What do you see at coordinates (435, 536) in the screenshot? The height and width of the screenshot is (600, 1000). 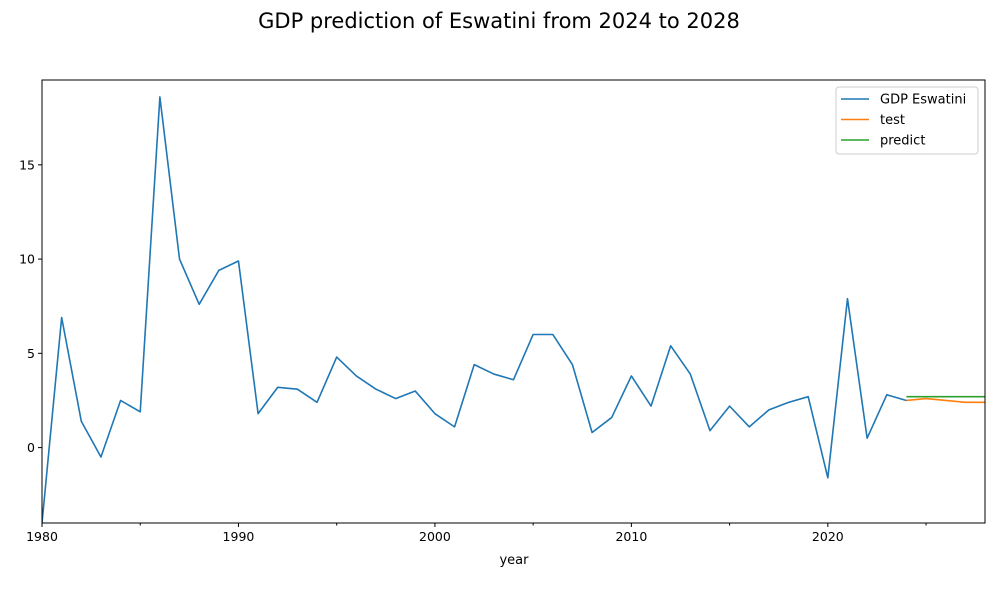 I see `x-tick-label: 2000` at bounding box center [435, 536].